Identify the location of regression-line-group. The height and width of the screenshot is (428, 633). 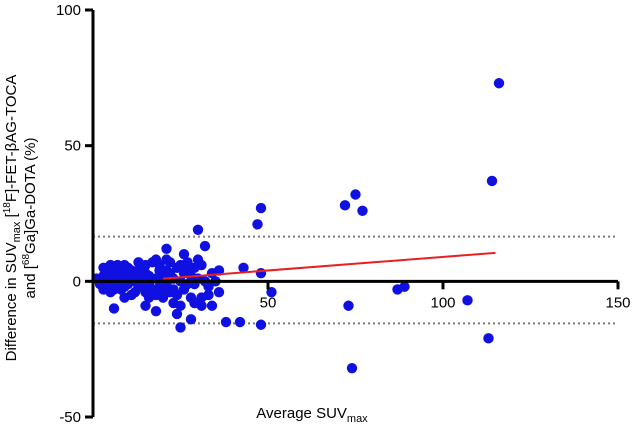
(329, 265).